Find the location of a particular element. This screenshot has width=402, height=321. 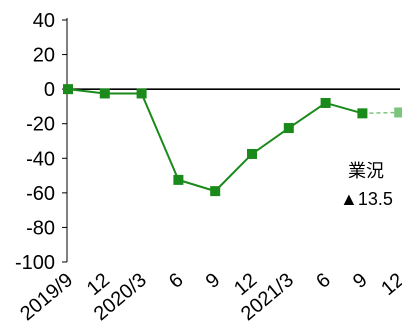

x-tick-label: 12 is located at coordinates (389, 284).